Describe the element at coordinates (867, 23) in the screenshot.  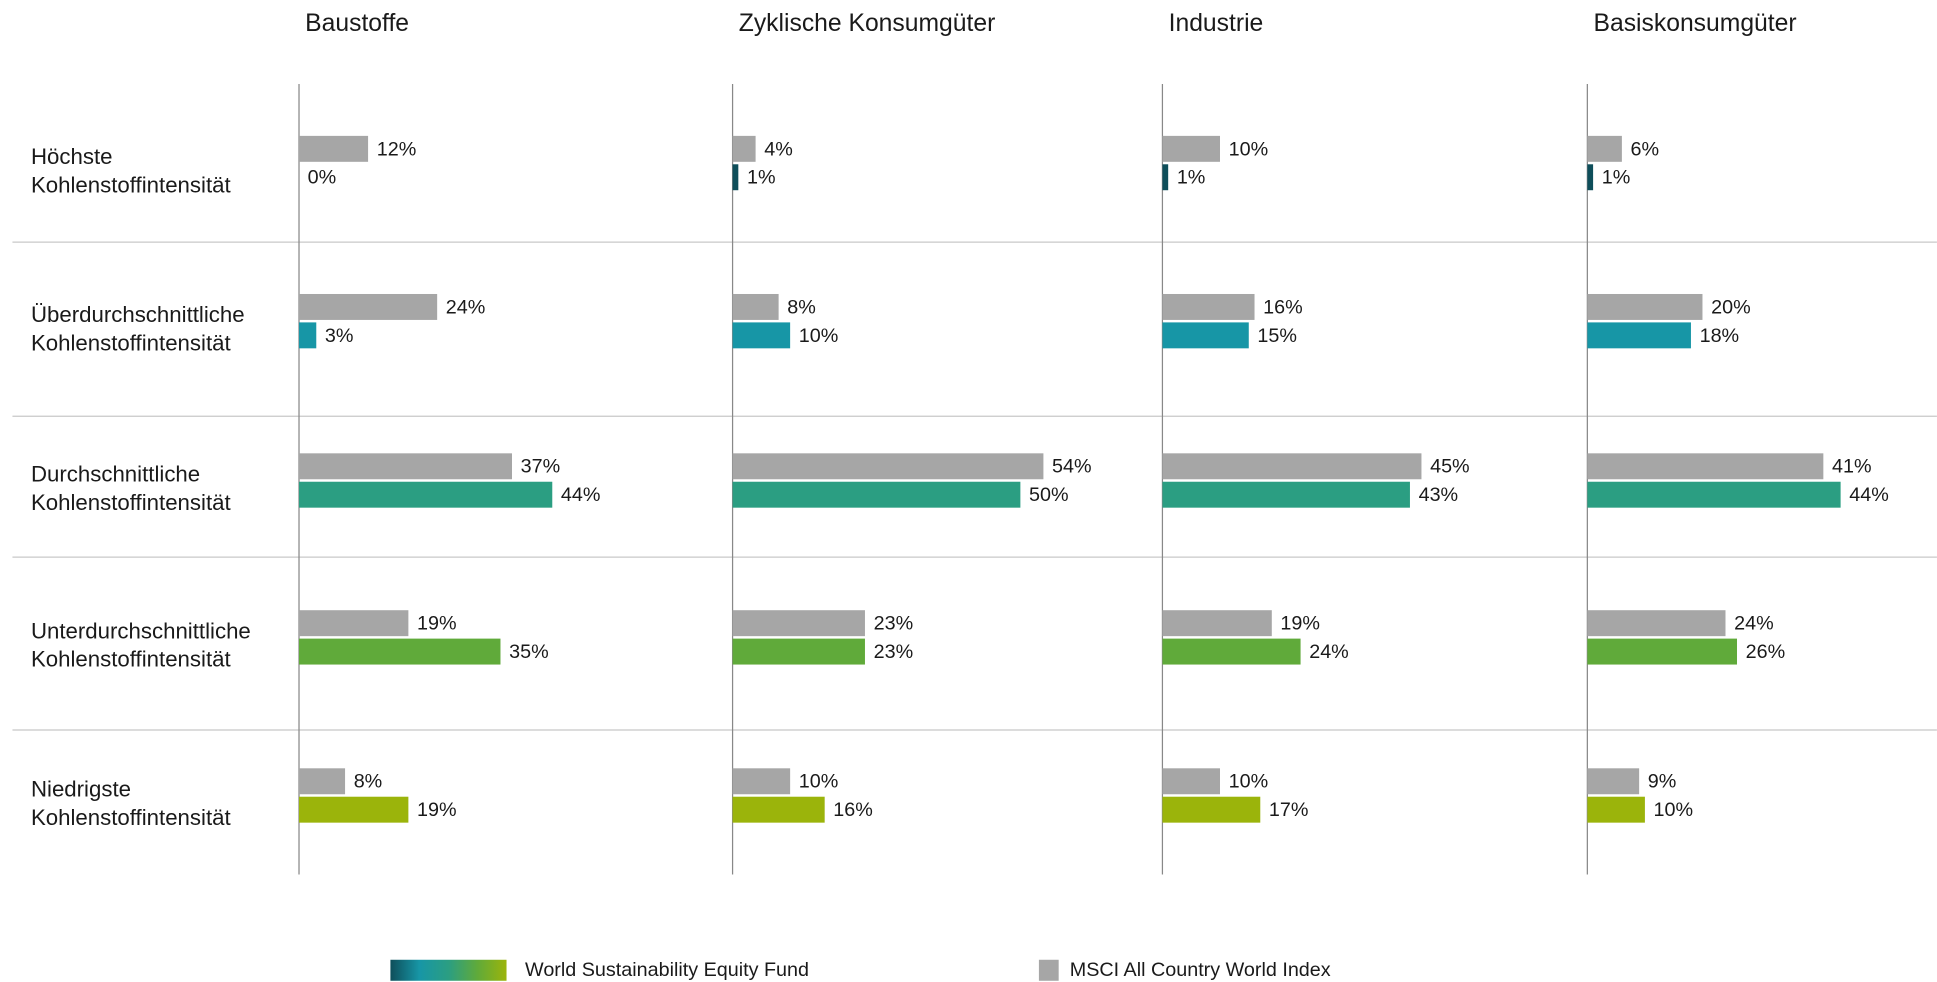
I see `panel-title: Zyklische Konsumgüter` at that location.